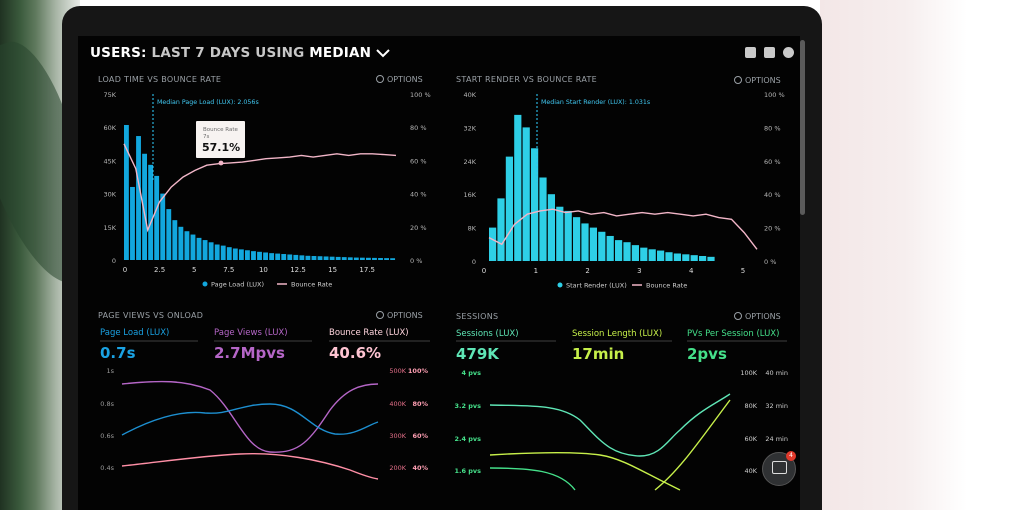  What do you see at coordinates (802, 127) in the screenshot?
I see `scrollbar` at bounding box center [802, 127].